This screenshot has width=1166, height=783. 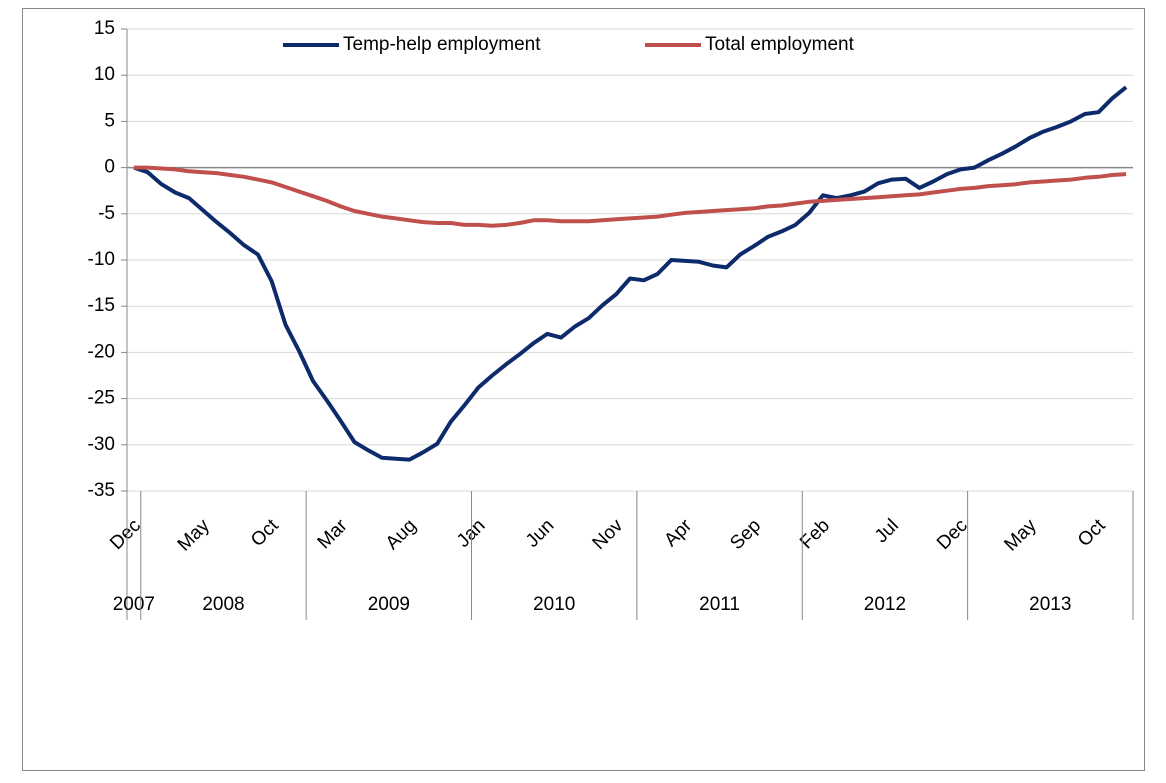 I want to click on y-tick-label: 5, so click(x=109, y=120).